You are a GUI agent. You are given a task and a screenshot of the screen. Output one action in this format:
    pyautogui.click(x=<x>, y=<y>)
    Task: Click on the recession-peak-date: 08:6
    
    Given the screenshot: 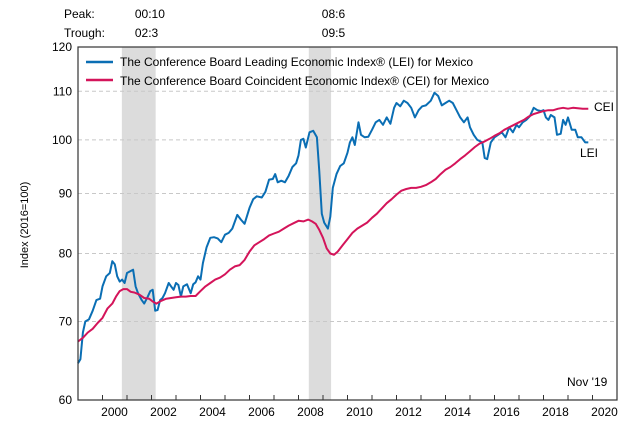 What is the action you would take?
    pyautogui.click(x=334, y=14)
    